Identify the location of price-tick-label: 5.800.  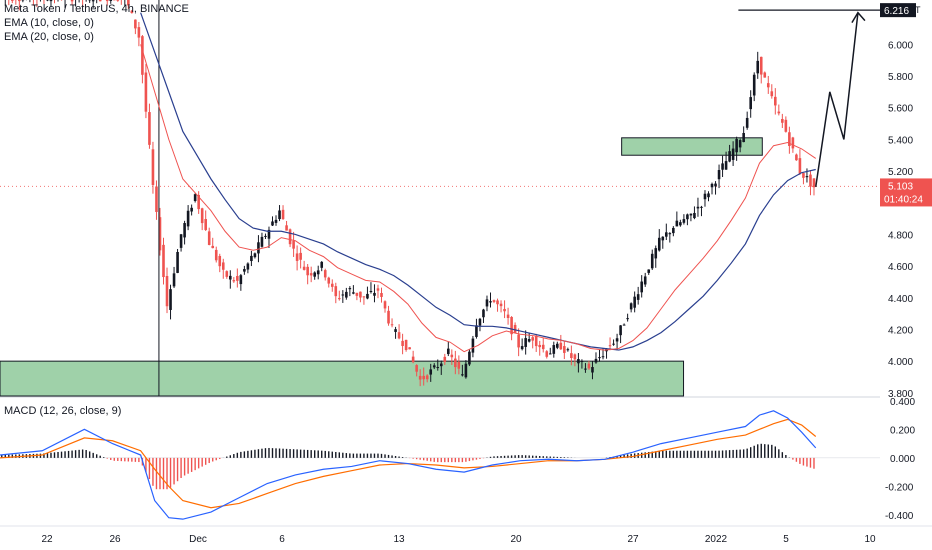
(900, 77).